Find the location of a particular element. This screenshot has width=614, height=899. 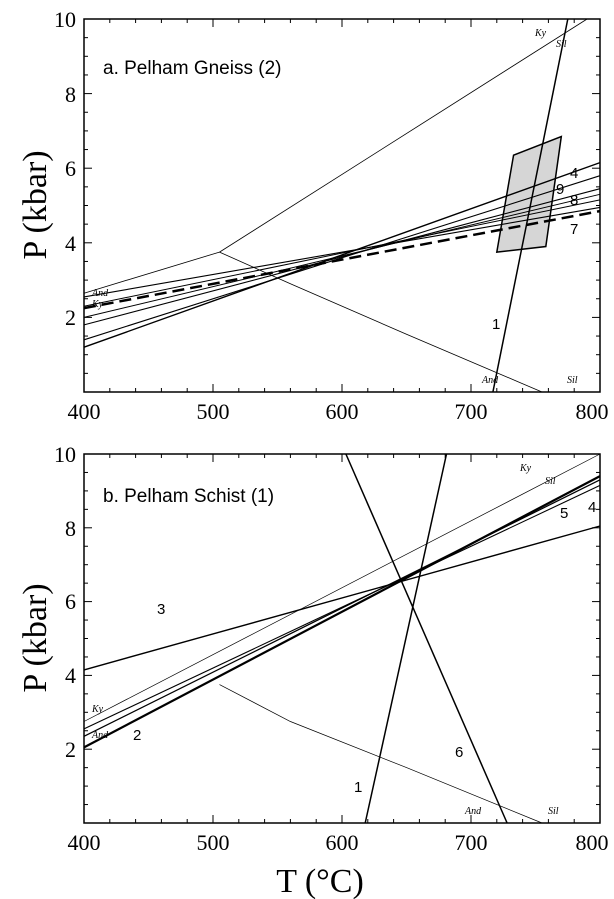

panel-a-field is located at coordinates (529, 194).